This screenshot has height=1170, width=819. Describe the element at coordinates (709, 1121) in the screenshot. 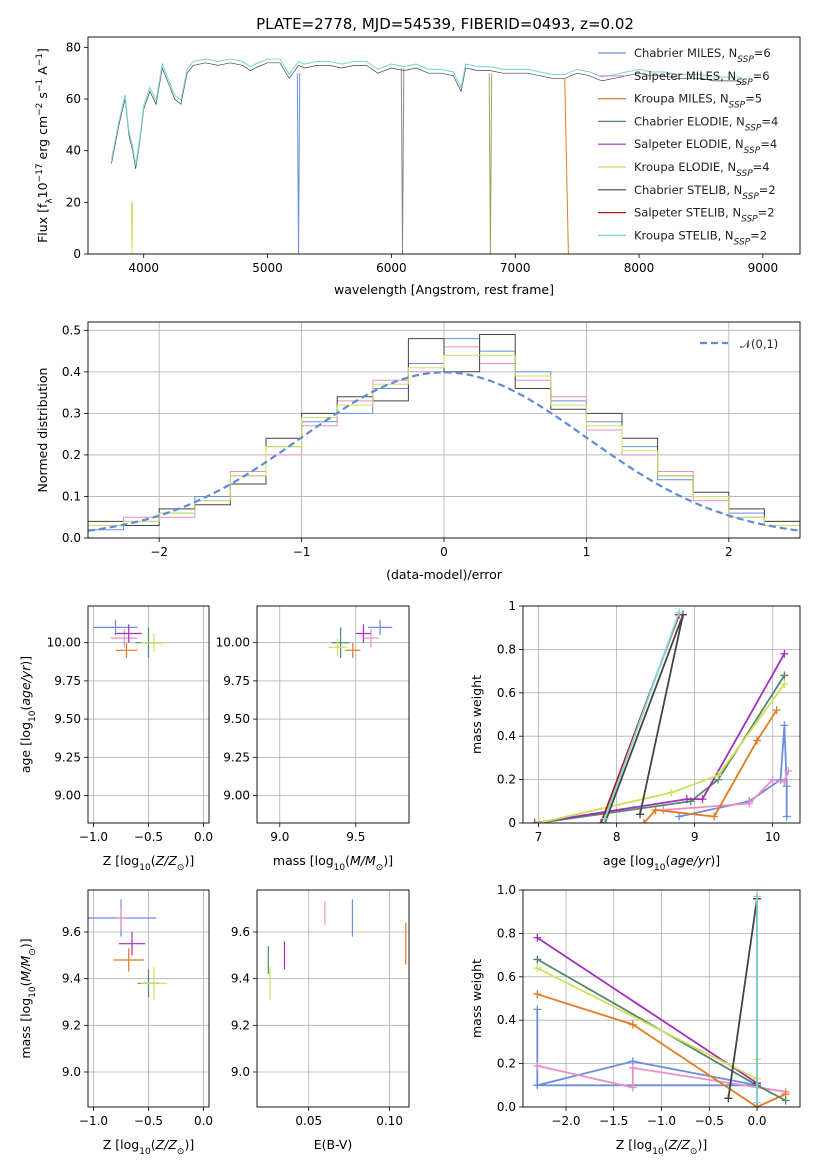

I see `x-tick-label-7: −0.5` at that location.